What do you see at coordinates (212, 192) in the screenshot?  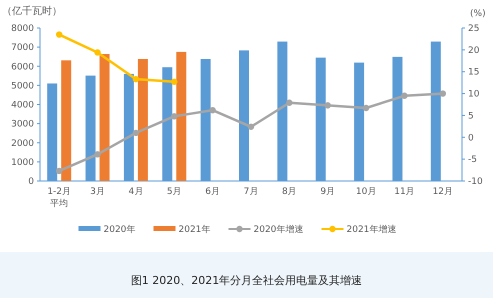 I see `x-tick-label: 6月` at bounding box center [212, 192].